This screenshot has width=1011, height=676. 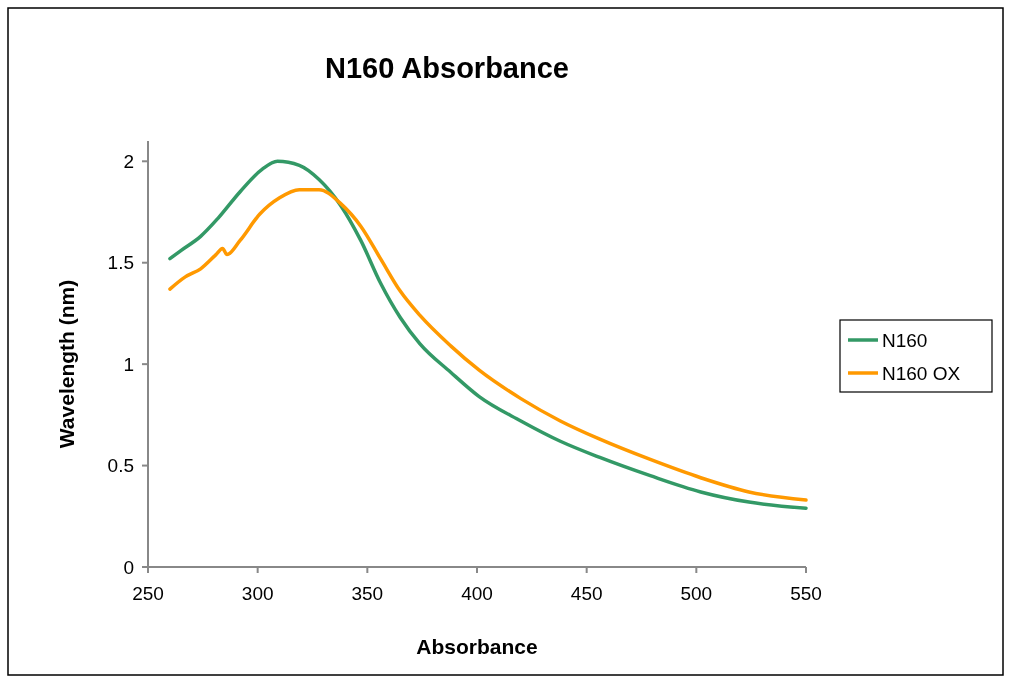 What do you see at coordinates (128, 567) in the screenshot?
I see `y-tick-label: 0` at bounding box center [128, 567].